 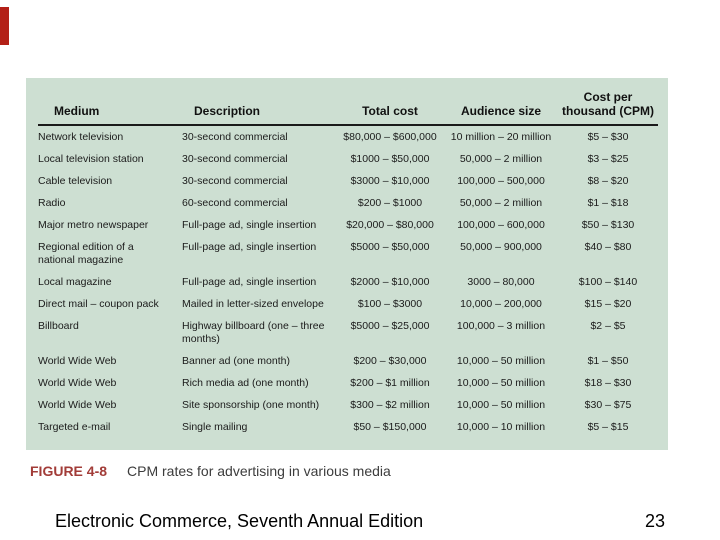 I want to click on cell-audience-size: 10 million – 20 million, so click(x=501, y=137).